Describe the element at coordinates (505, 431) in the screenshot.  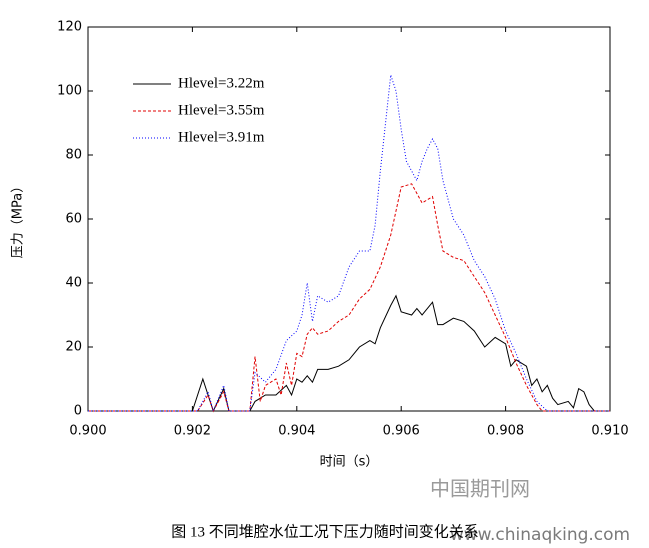
I see `x-tick-label: 0.908` at that location.